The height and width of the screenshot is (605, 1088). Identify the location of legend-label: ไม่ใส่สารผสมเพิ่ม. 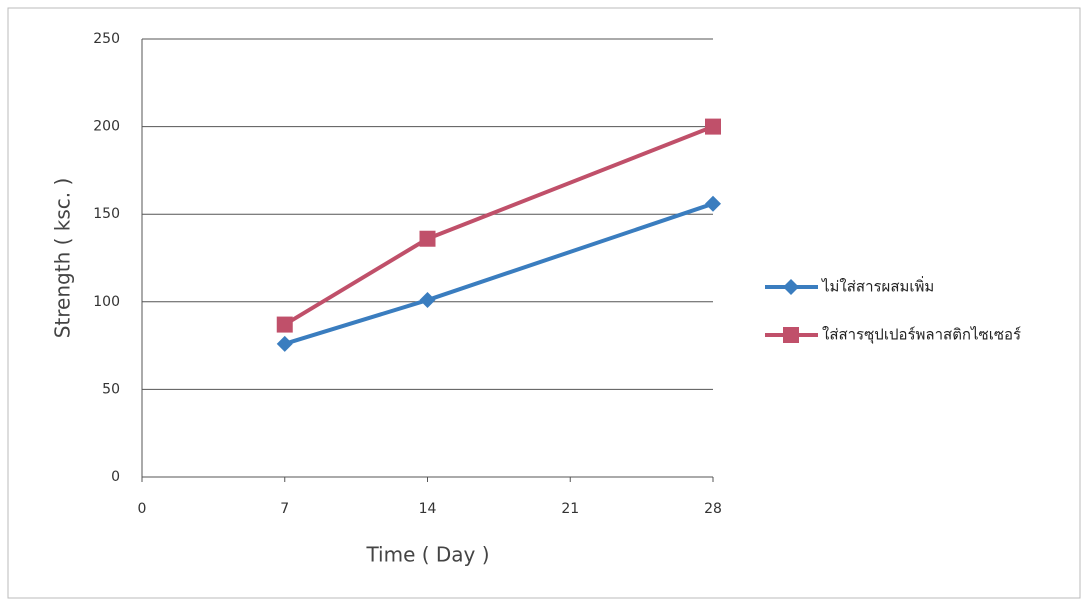
(877, 286).